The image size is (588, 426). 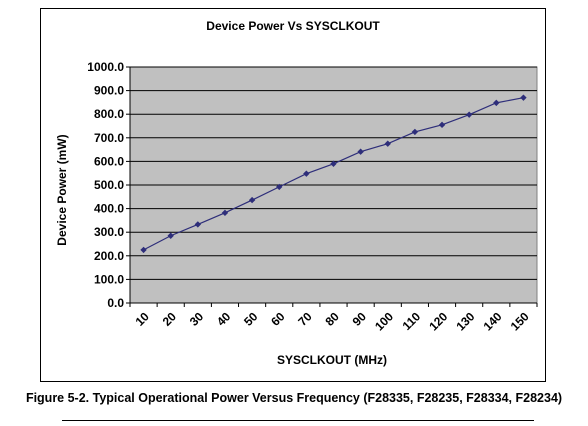 I want to click on y-tick-label: 400.0, so click(x=109, y=209).